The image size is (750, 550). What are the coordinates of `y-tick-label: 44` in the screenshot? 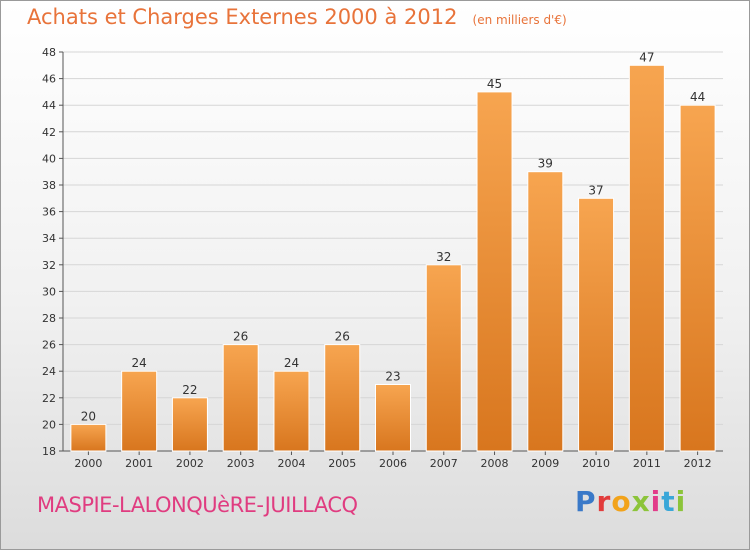 It's located at (49, 105).